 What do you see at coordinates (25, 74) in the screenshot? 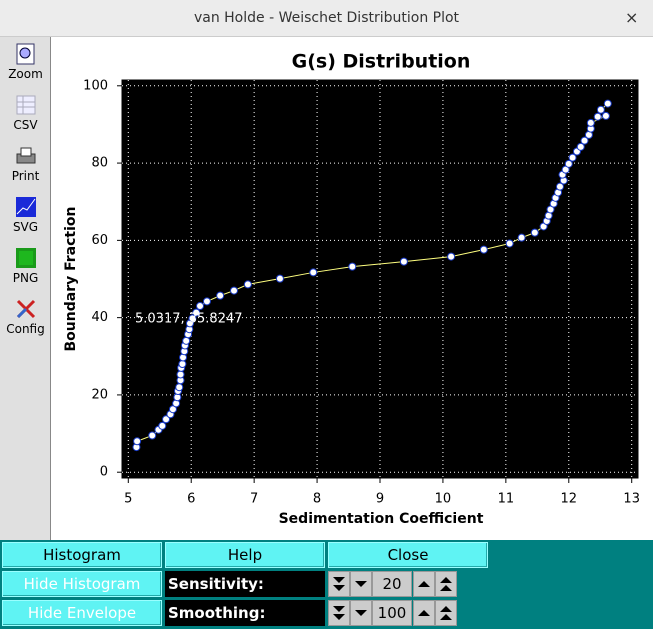
I see `tool-label: Zoom` at bounding box center [25, 74].